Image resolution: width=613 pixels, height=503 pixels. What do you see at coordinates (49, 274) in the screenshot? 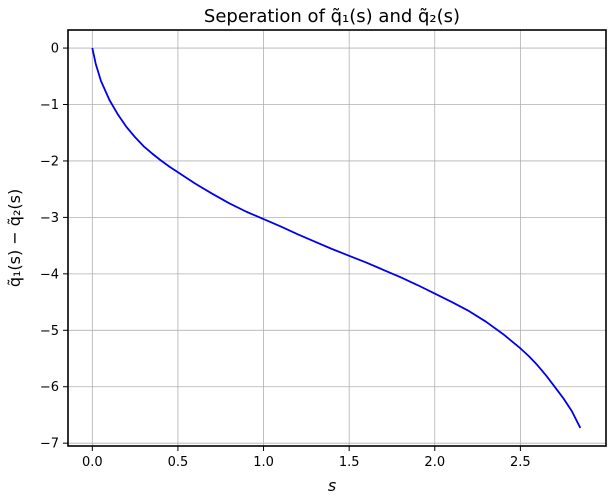
I see `y-tick-label: −4` at bounding box center [49, 274].